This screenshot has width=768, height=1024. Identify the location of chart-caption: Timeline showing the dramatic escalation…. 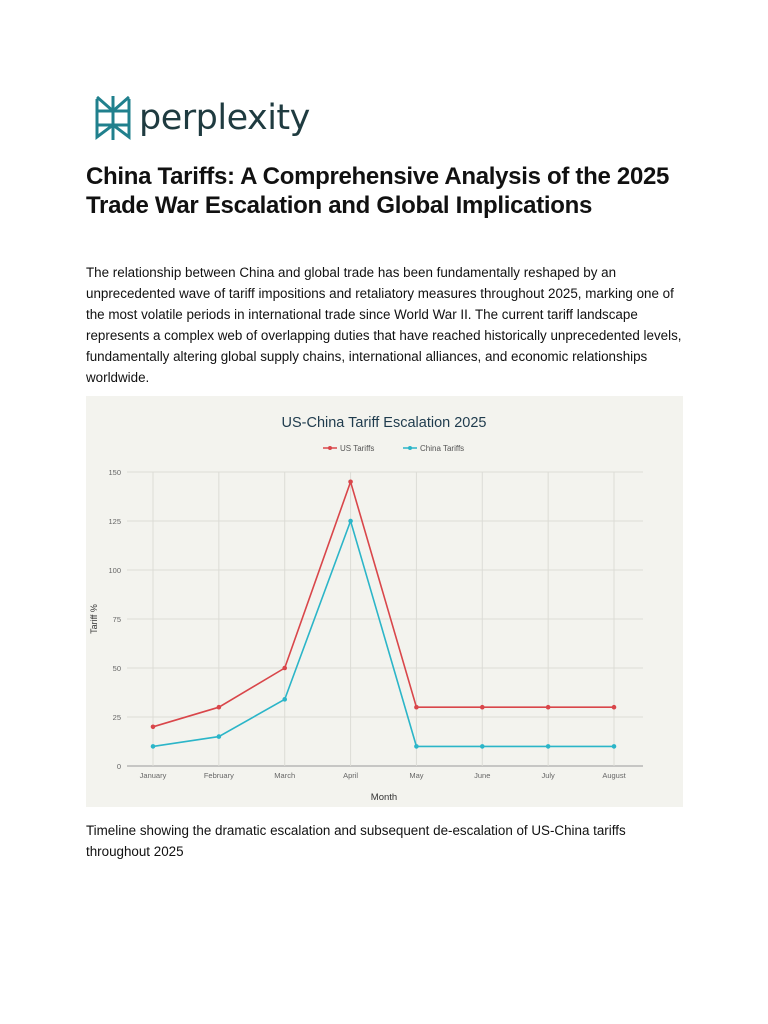
(356, 841).